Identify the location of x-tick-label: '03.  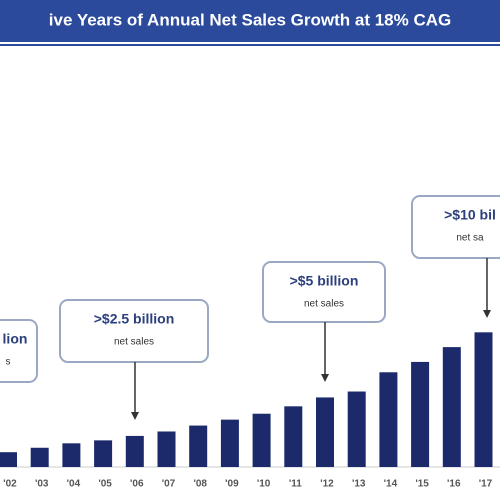
(42, 484).